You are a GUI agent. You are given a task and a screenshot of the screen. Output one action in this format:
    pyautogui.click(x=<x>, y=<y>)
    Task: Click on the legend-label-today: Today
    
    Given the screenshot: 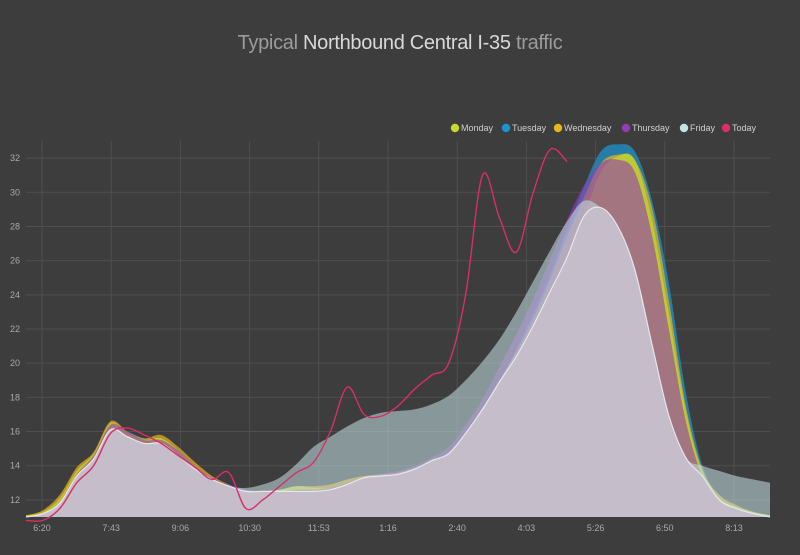 What is the action you would take?
    pyautogui.click(x=744, y=128)
    